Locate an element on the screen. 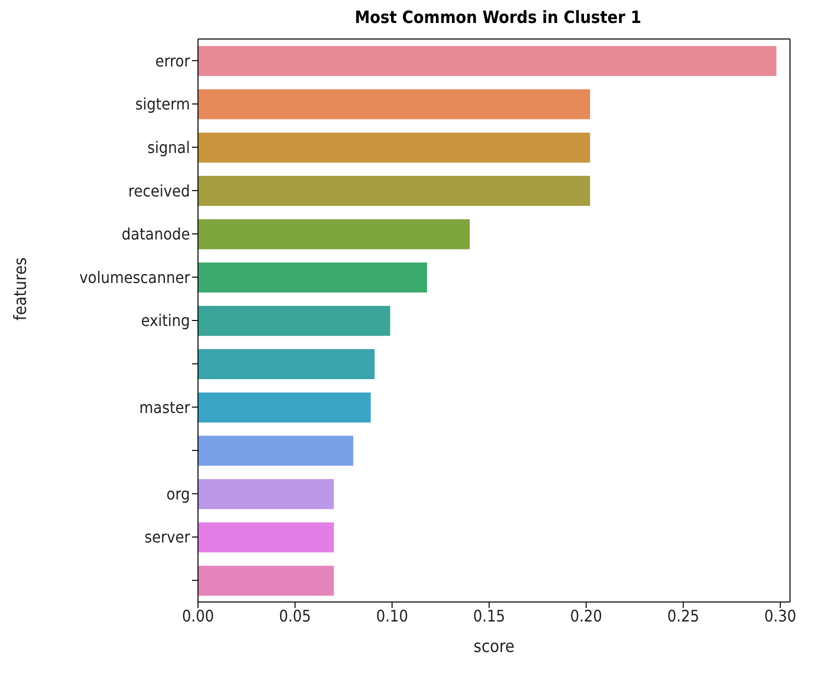  y-tick-label: master is located at coordinates (164, 407).